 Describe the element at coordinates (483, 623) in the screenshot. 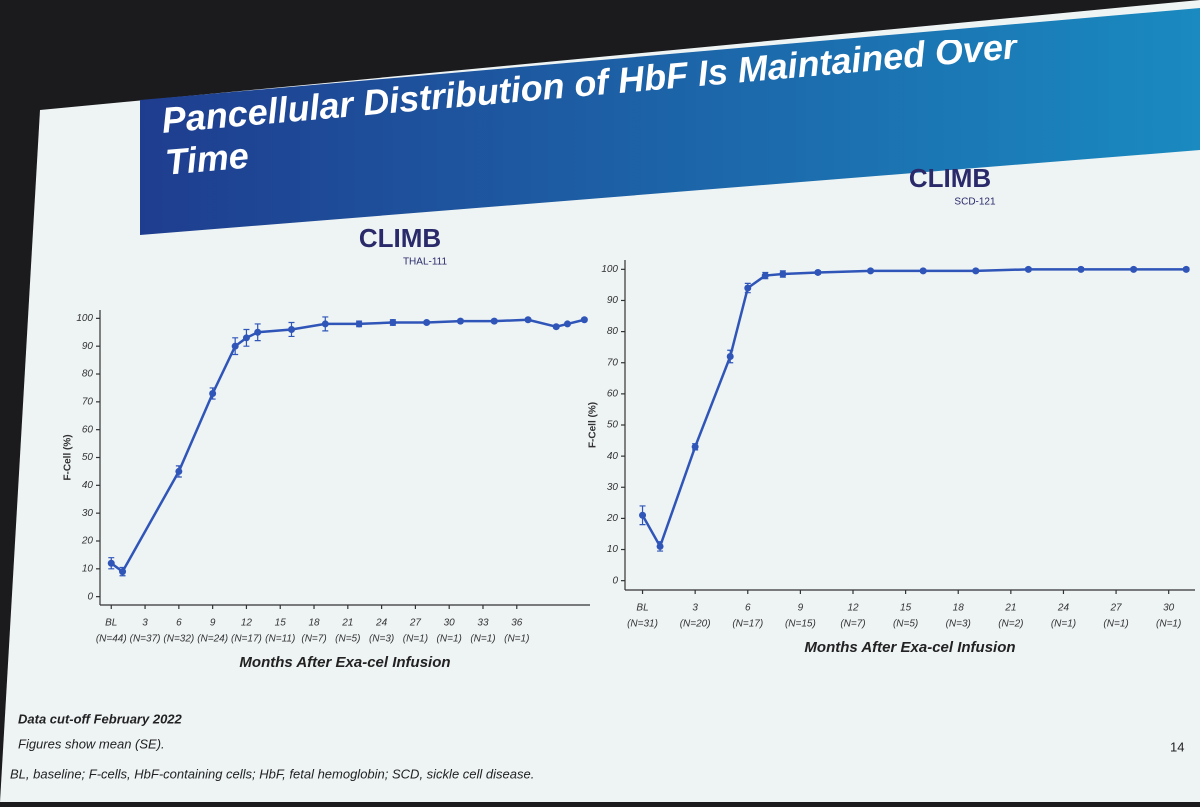

I see `x-tick-label: 33` at that location.